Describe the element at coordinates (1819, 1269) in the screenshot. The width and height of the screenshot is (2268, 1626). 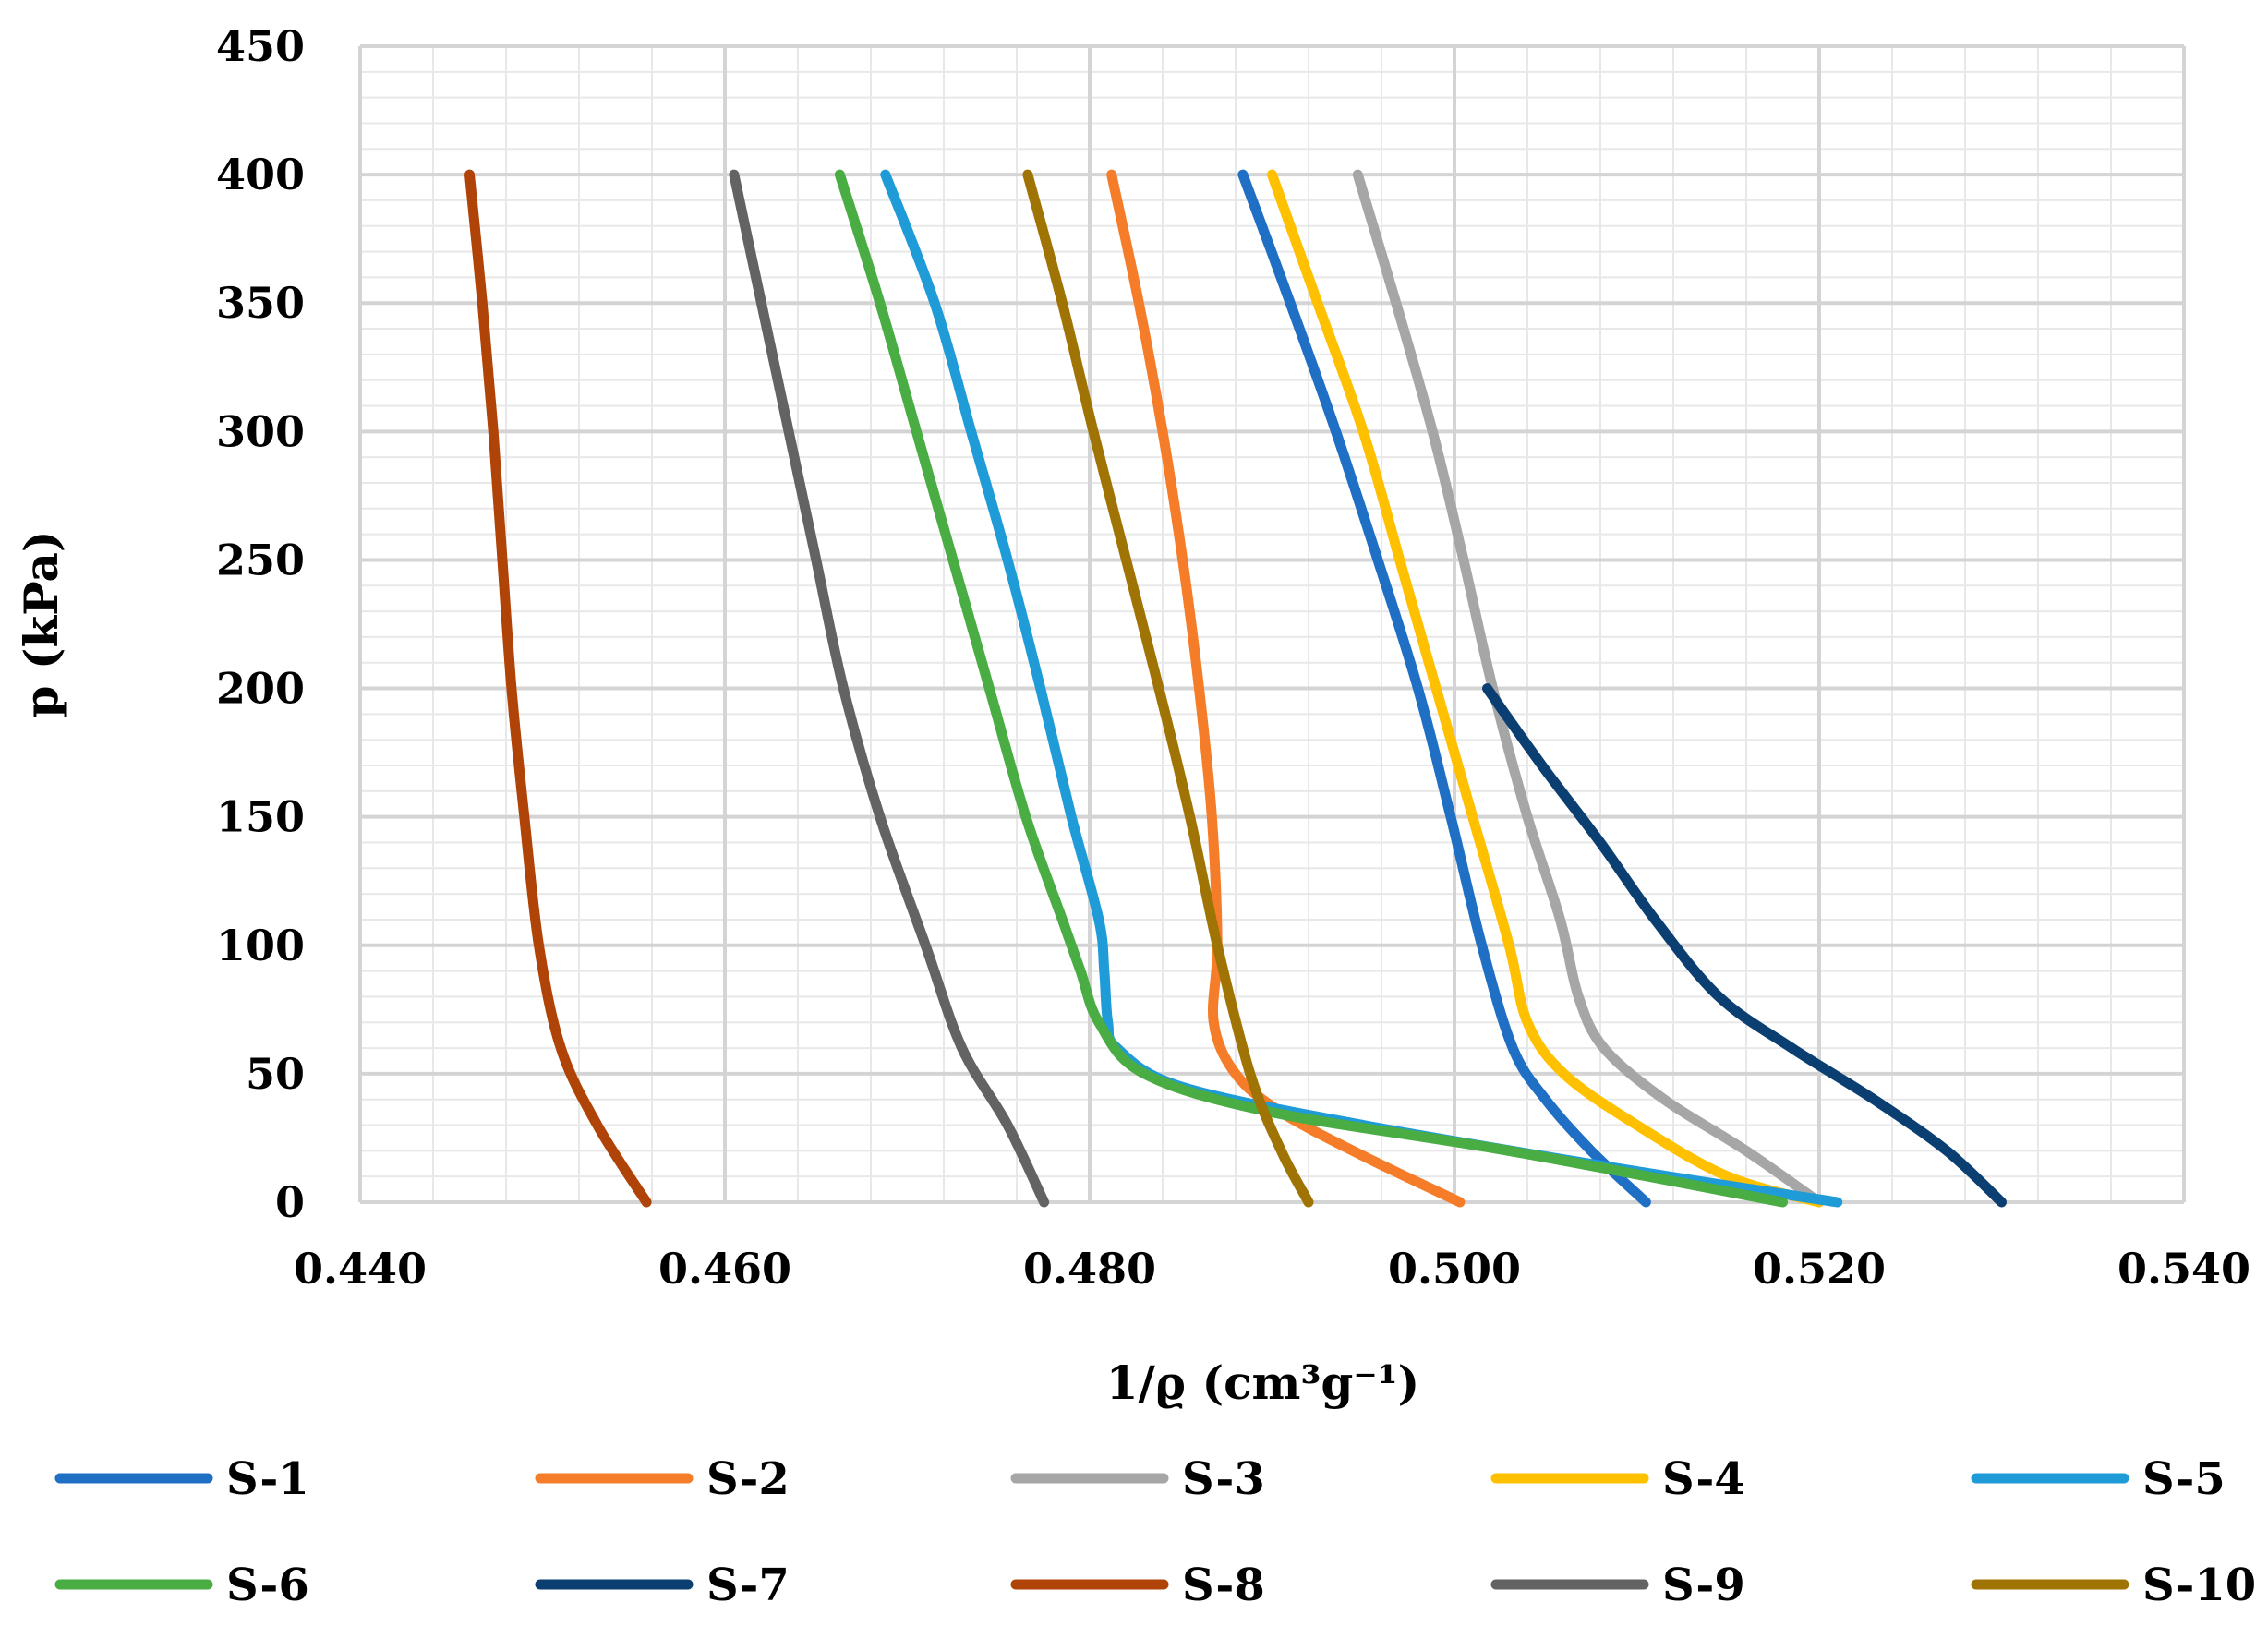
I see `x-tick-label: 0.520` at that location.